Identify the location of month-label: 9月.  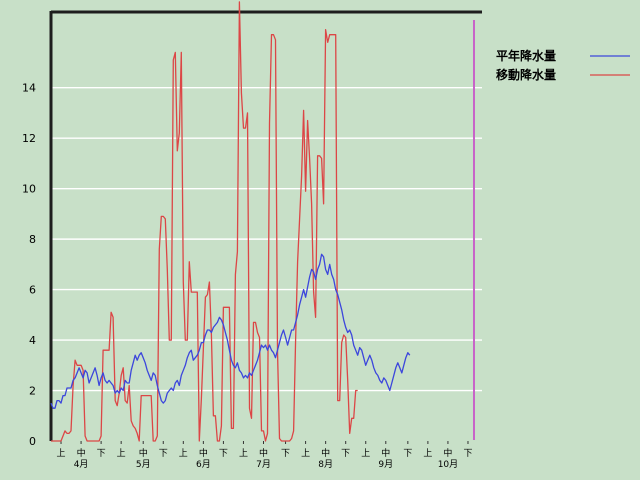
(385, 464).